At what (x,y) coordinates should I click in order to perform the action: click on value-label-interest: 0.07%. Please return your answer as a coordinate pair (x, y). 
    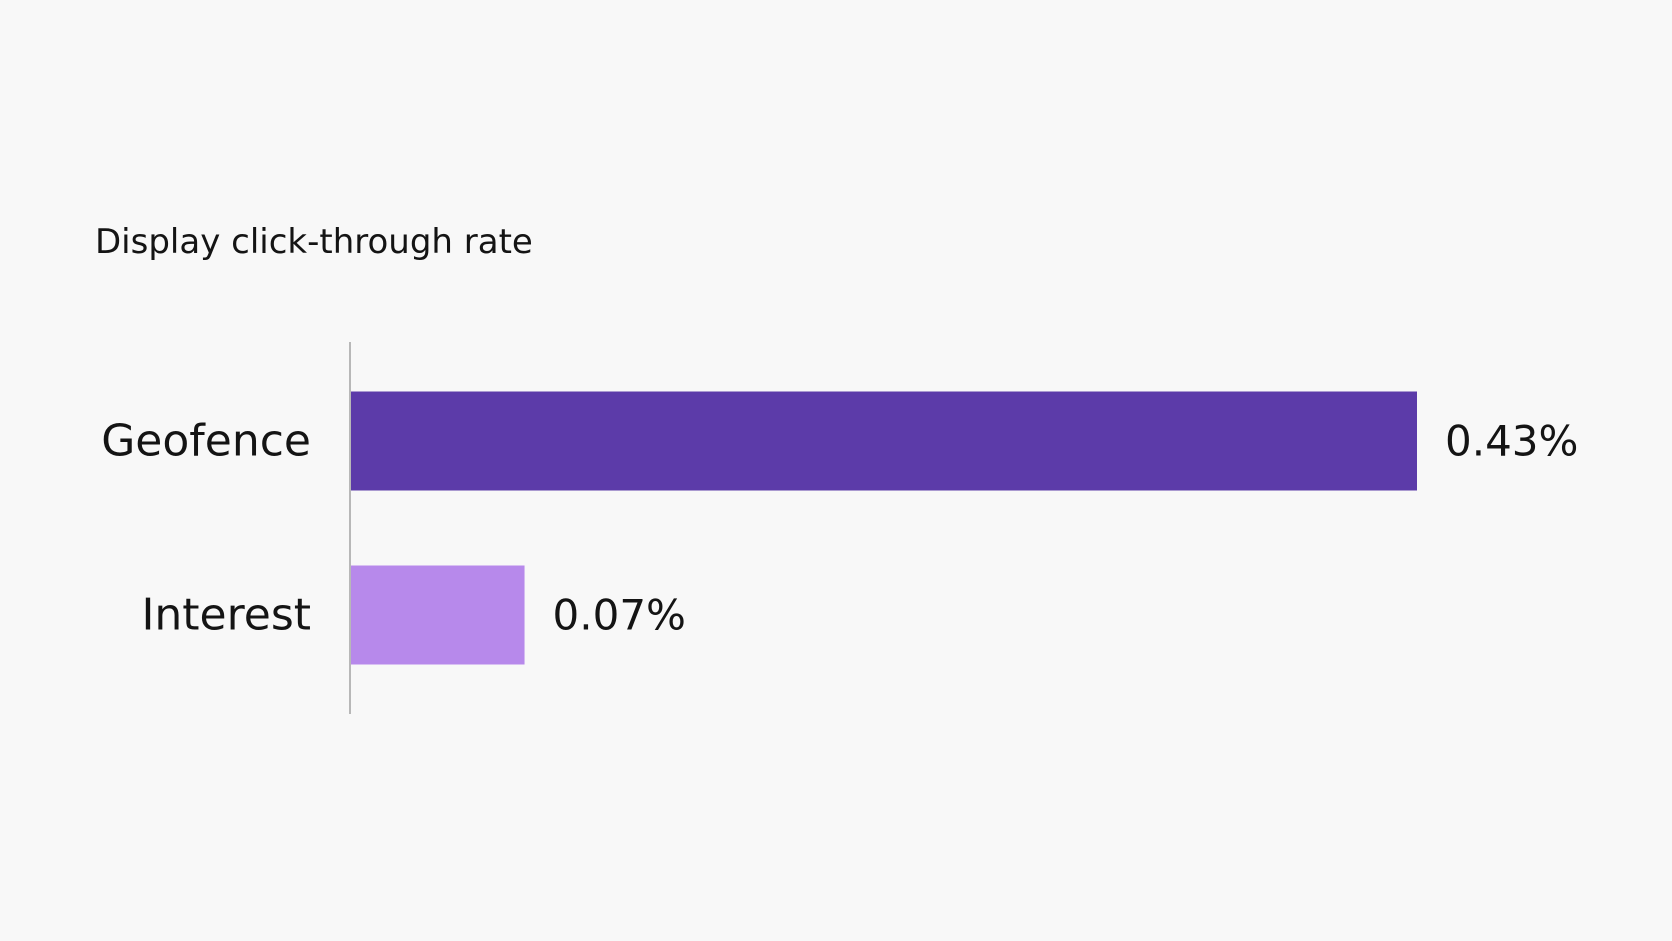
    Looking at the image, I should click on (619, 615).